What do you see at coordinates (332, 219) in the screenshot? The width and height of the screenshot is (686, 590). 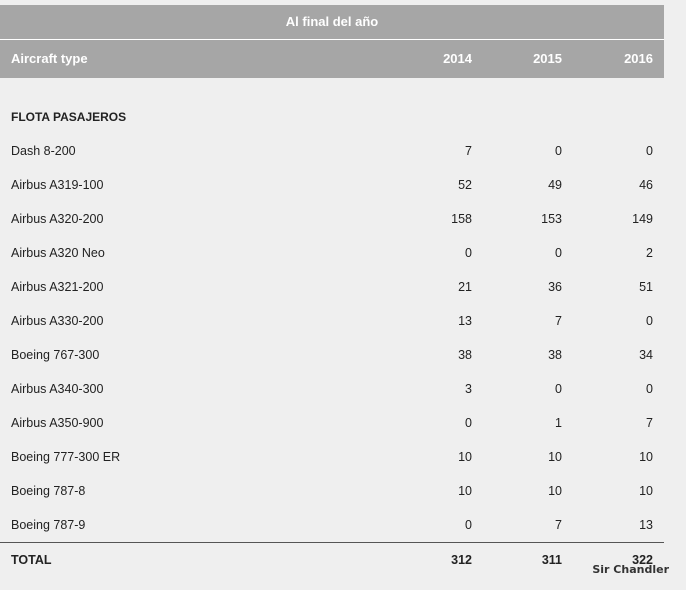 I see `table-row: Airbus A320-200 158 153 149` at bounding box center [332, 219].